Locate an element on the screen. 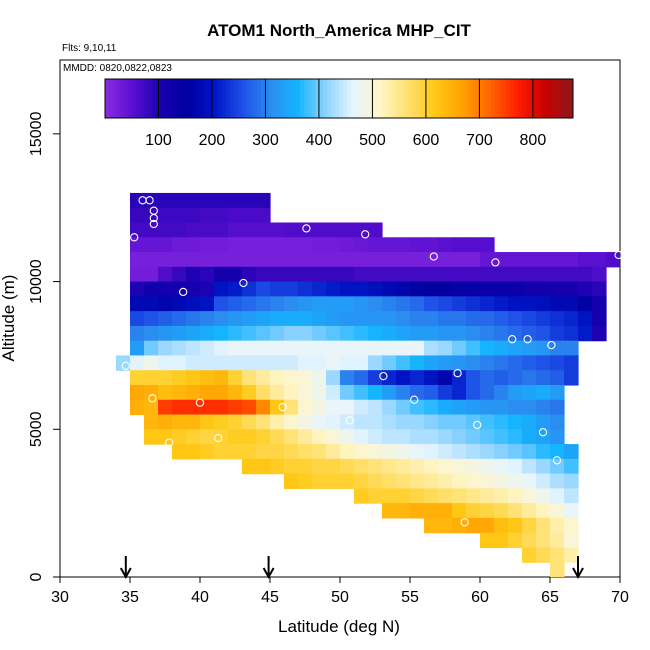  y-tick-label: 15000 is located at coordinates (36, 134).